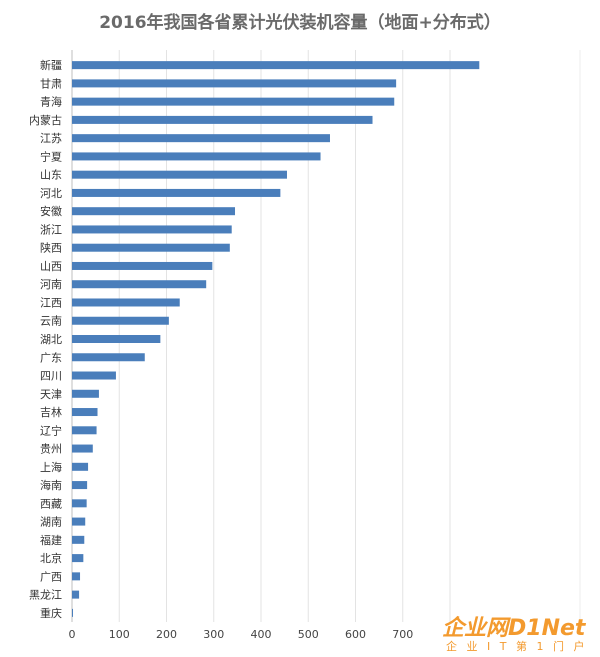  What do you see at coordinates (213, 634) in the screenshot?
I see `x-tick-label: 300` at bounding box center [213, 634].